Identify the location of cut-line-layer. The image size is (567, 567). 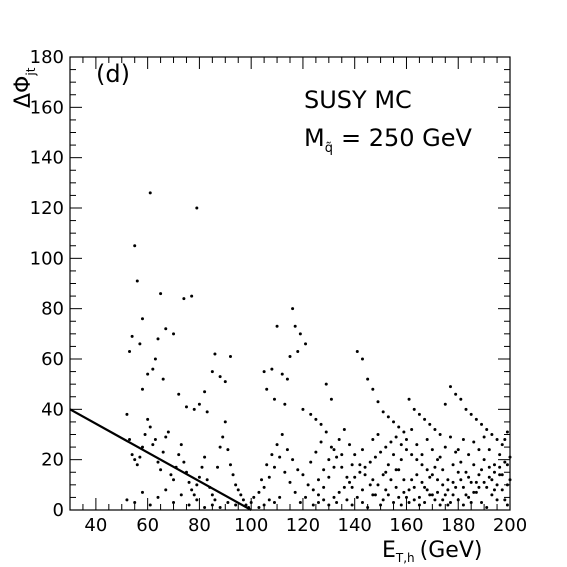
(160, 459).